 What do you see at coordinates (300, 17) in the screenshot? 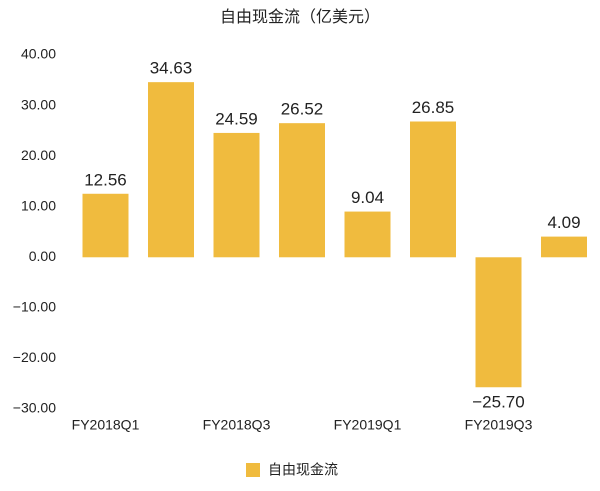
I see `chart-title: 自由现金流（亿美元）` at bounding box center [300, 17].